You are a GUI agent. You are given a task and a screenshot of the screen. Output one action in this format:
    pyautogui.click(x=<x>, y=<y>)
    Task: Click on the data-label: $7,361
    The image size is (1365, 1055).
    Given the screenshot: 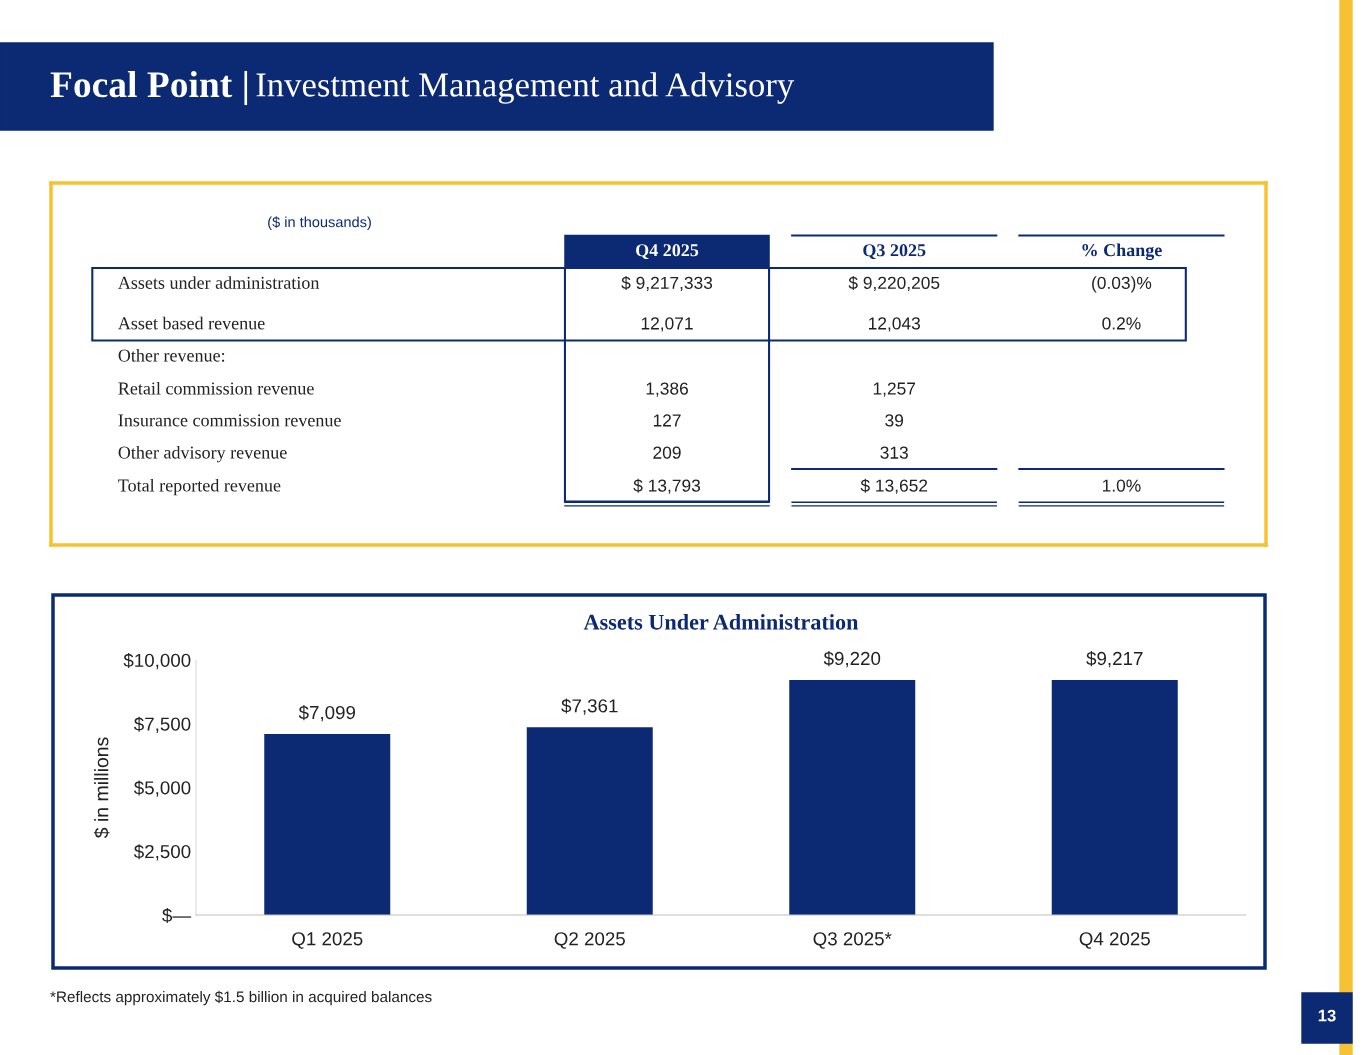 What is the action you would take?
    pyautogui.click(x=589, y=706)
    